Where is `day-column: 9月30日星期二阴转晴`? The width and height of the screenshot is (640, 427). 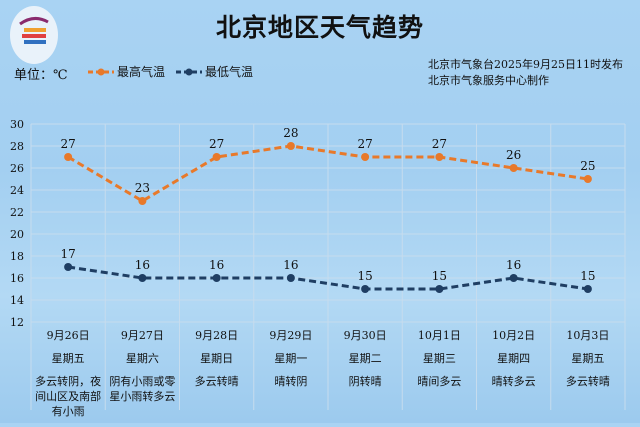
day-column: 9月30日星期二阴转晴 is located at coordinates (365, 362).